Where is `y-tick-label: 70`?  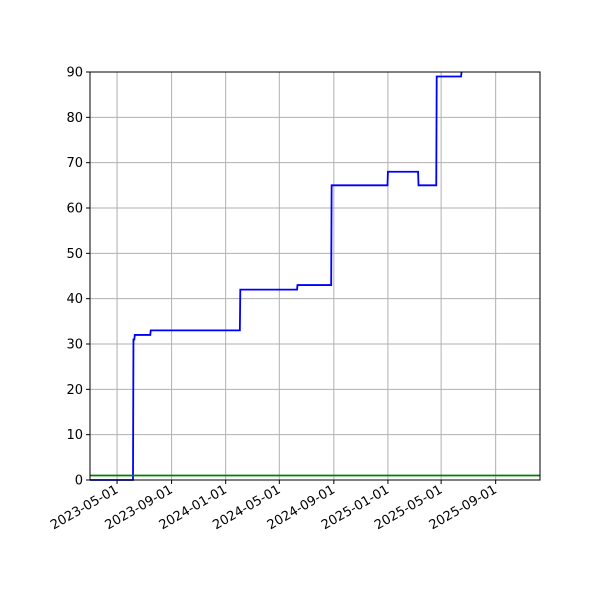
y-tick-label: 70 is located at coordinates (74, 163).